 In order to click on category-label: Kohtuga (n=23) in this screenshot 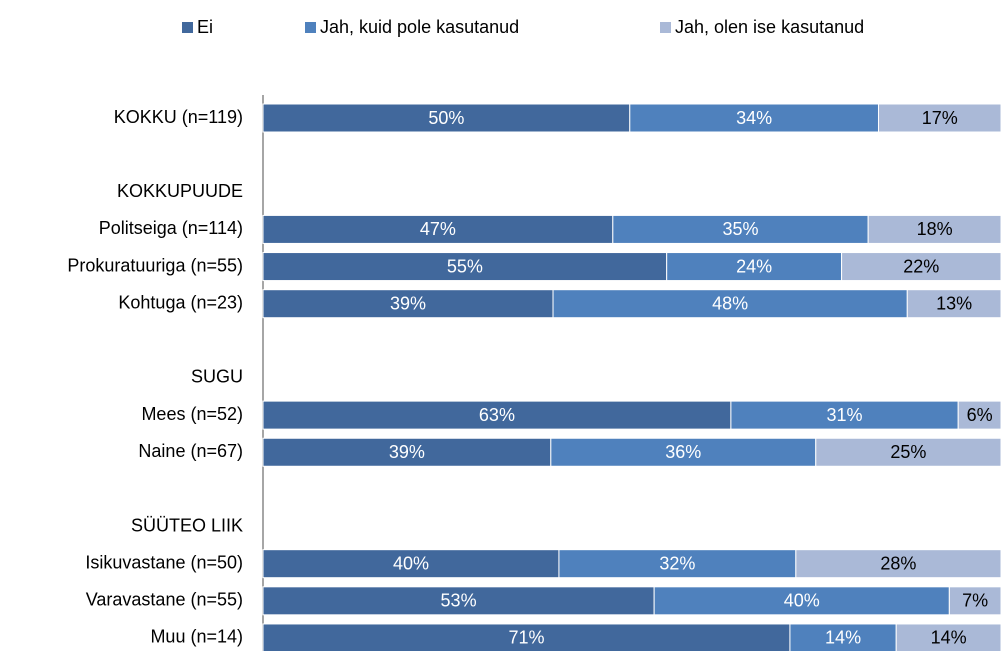, I will do `click(180, 302)`.